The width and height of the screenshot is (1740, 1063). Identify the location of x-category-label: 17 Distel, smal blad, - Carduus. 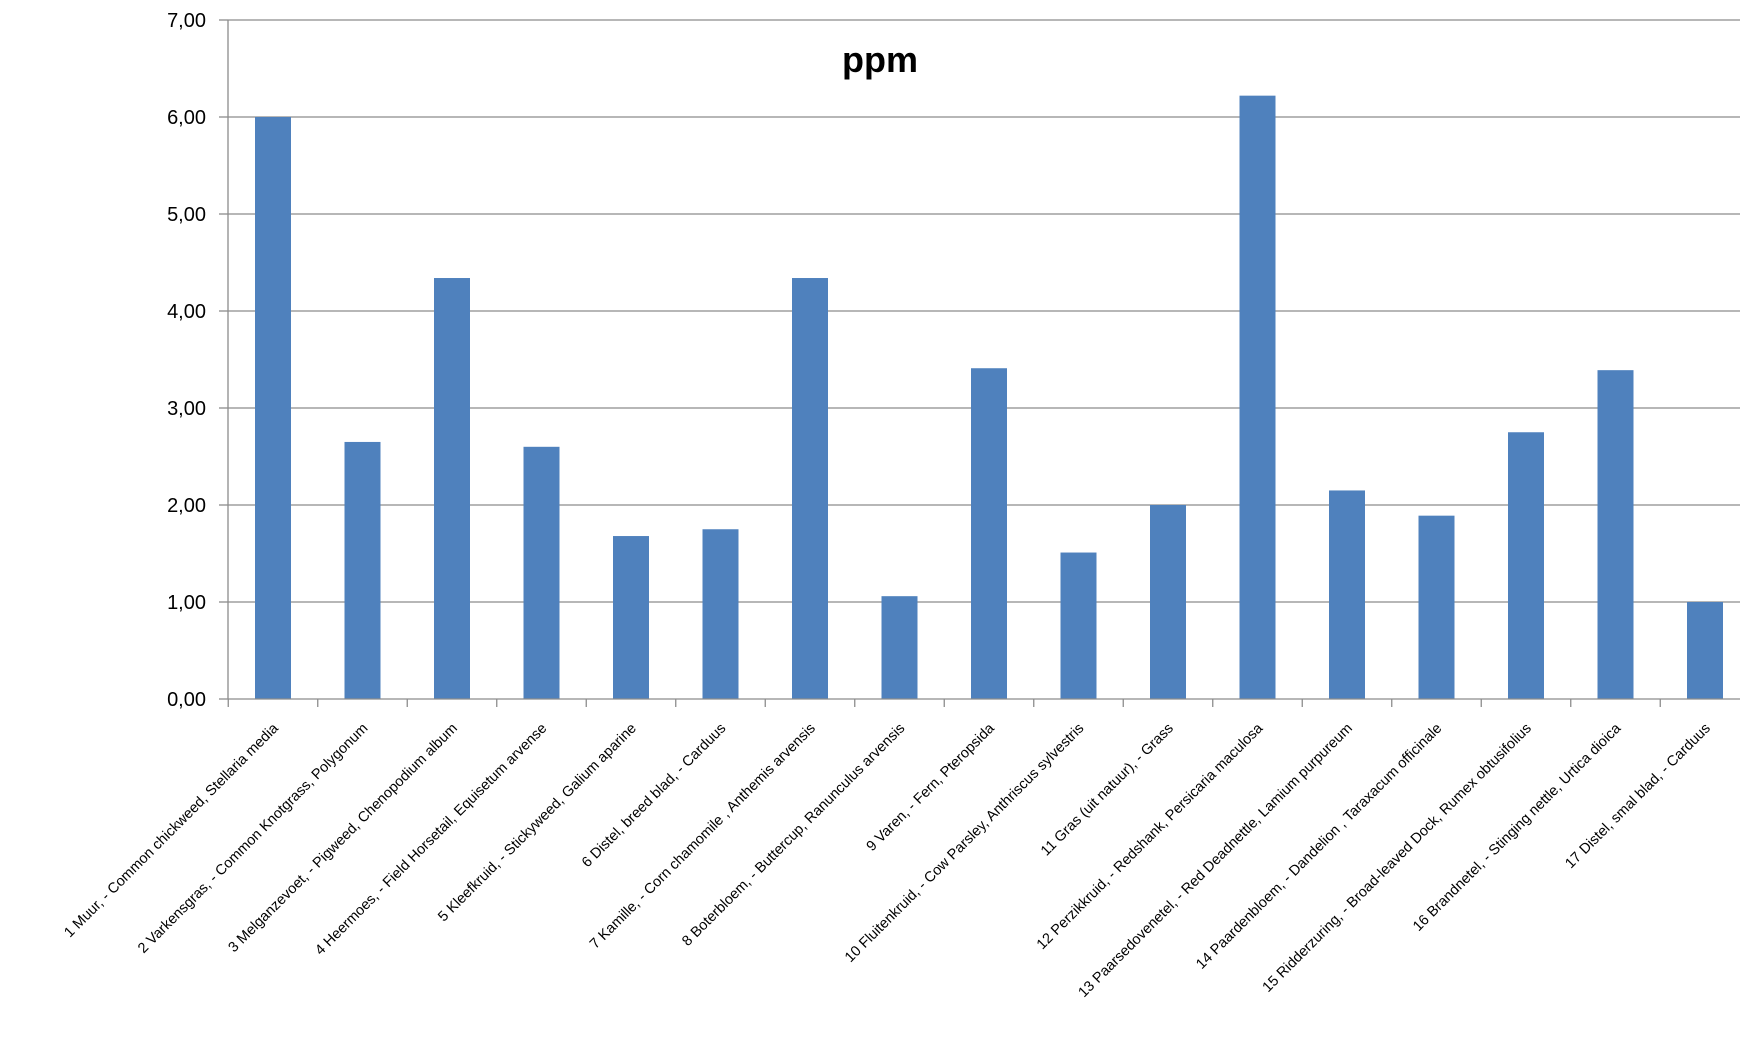
(1637, 796).